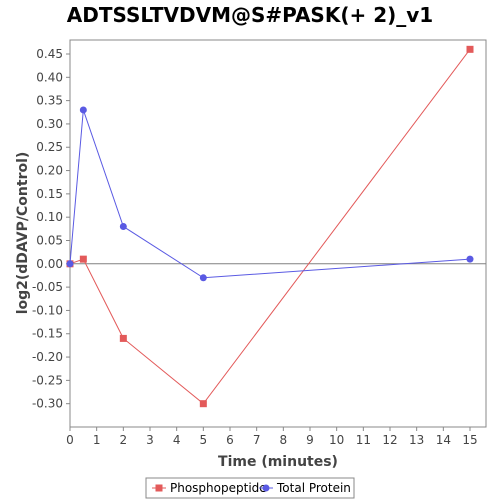 This screenshot has height=500, width=500. I want to click on y-tick-label: 0.45, so click(49, 54).